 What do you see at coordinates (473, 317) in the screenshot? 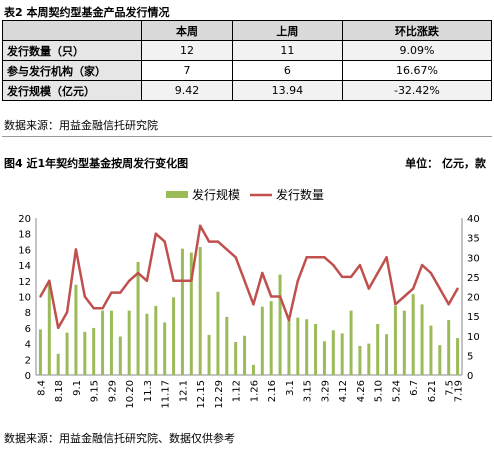
I see `y-right-tick-label: 15` at bounding box center [473, 317].